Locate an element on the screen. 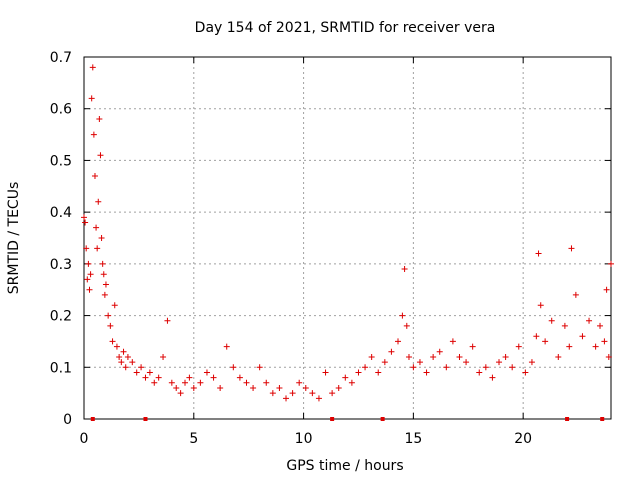 The height and width of the screenshot is (480, 640). y-tick-label: 0.3 is located at coordinates (61, 265).